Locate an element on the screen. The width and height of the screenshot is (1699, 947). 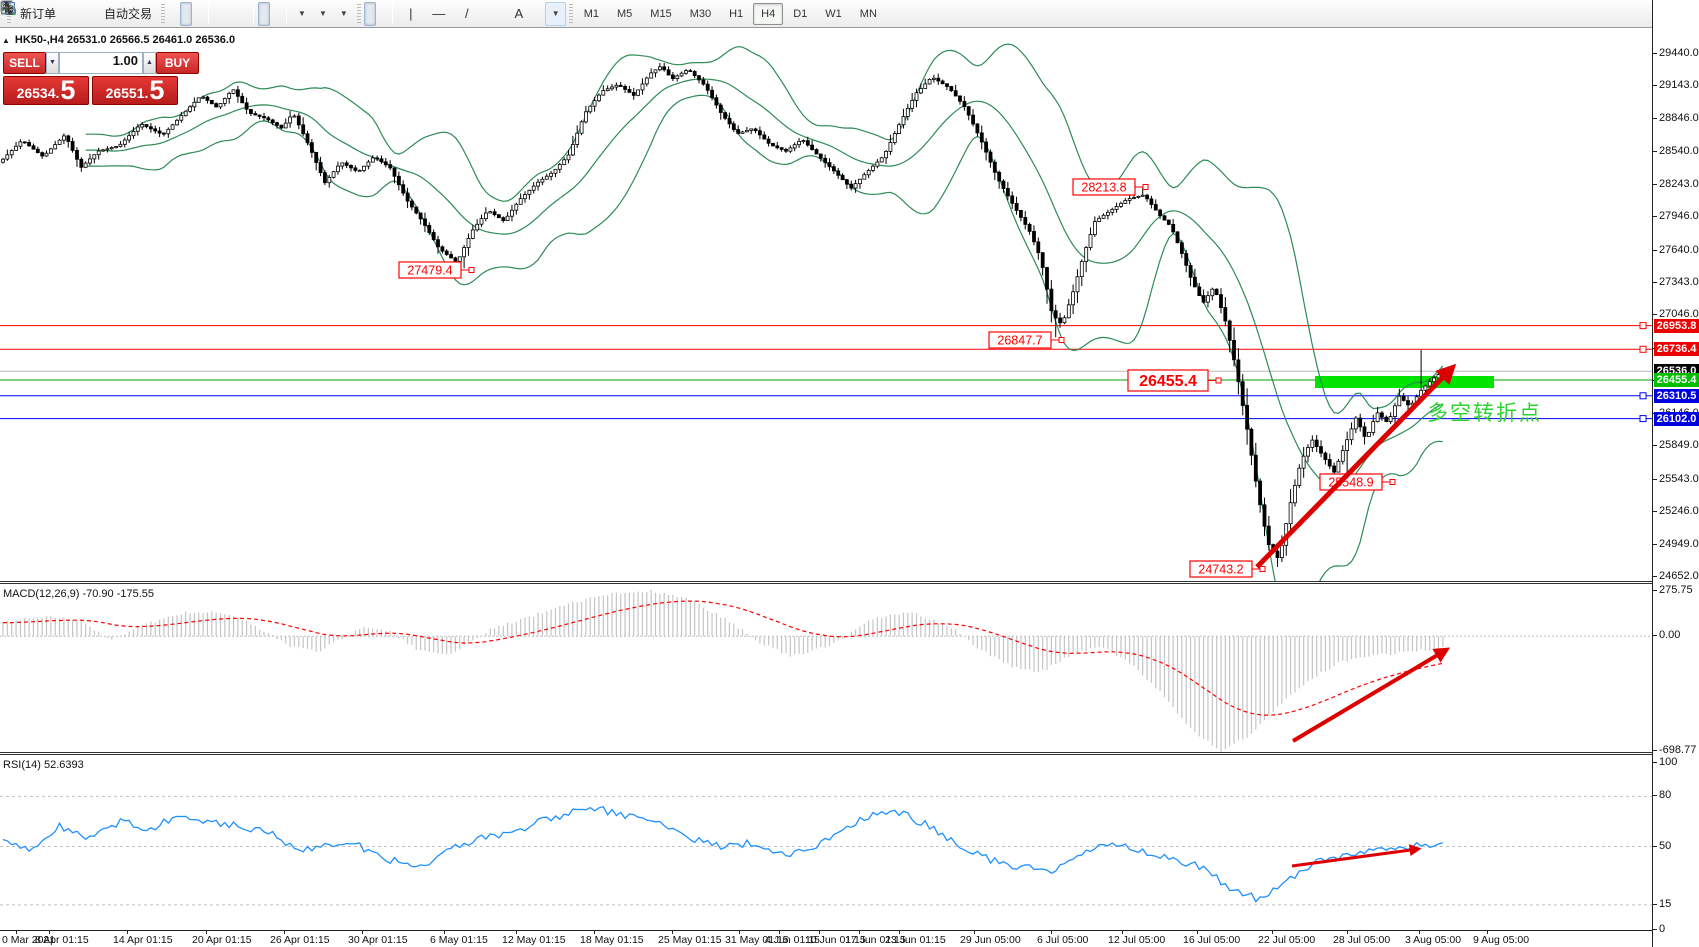
bar-chart-button is located at coordinates (91, 14).